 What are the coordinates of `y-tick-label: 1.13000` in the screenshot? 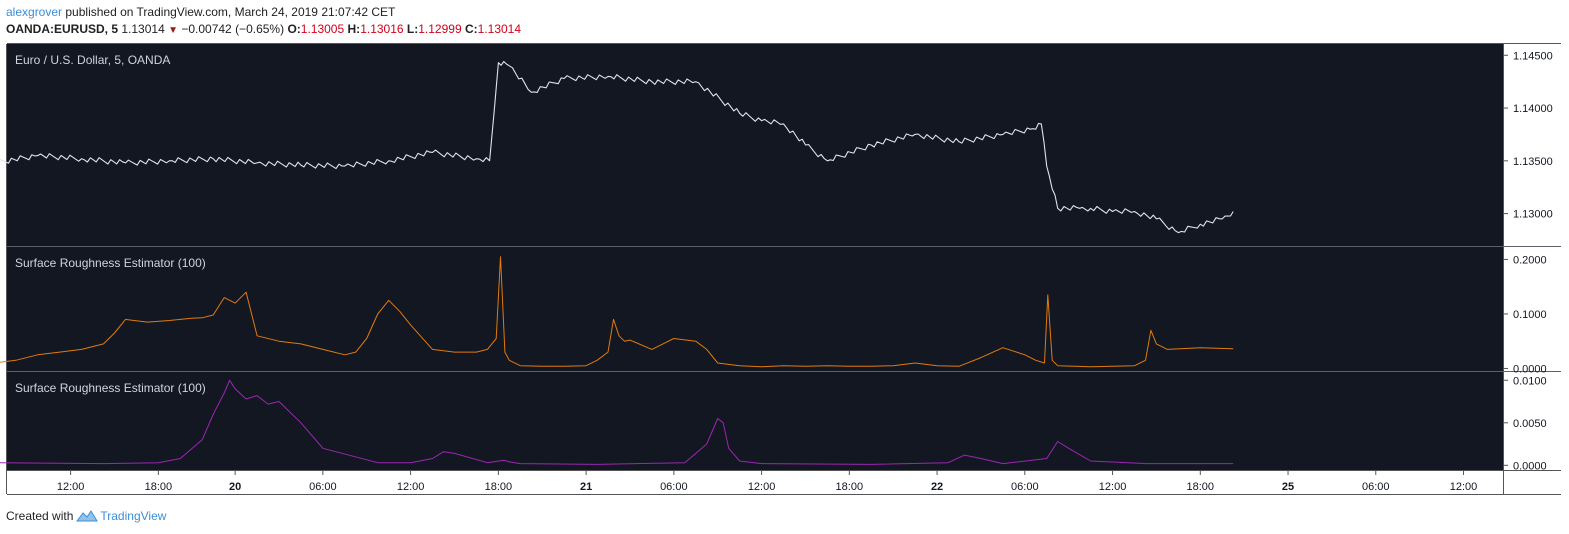 It's located at (1533, 215).